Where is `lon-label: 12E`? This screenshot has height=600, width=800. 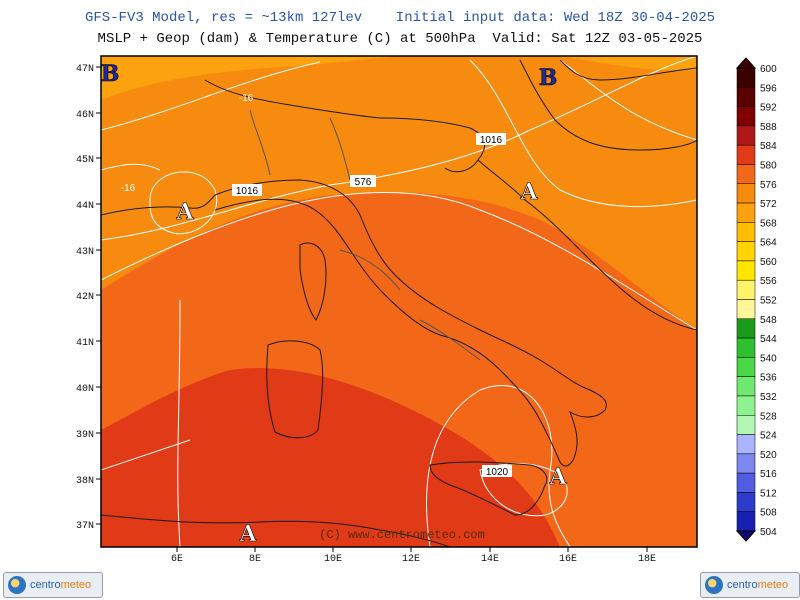 lon-label: 12E is located at coordinates (411, 559).